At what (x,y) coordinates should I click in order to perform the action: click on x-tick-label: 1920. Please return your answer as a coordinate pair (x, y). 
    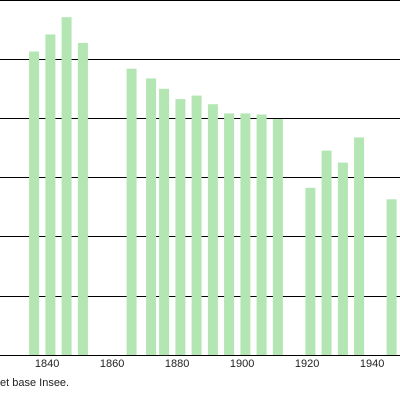
    Looking at the image, I should click on (307, 364).